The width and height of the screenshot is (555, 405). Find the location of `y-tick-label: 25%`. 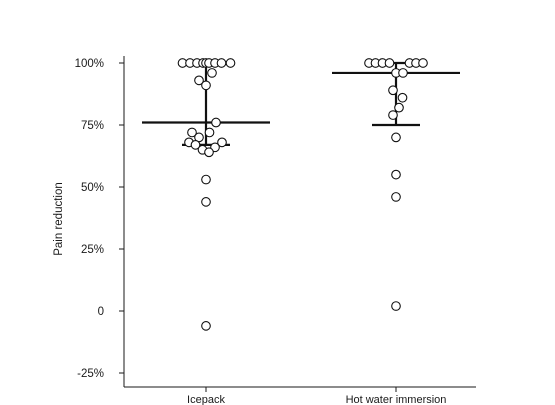

y-tick-label: 25% is located at coordinates (92, 250).